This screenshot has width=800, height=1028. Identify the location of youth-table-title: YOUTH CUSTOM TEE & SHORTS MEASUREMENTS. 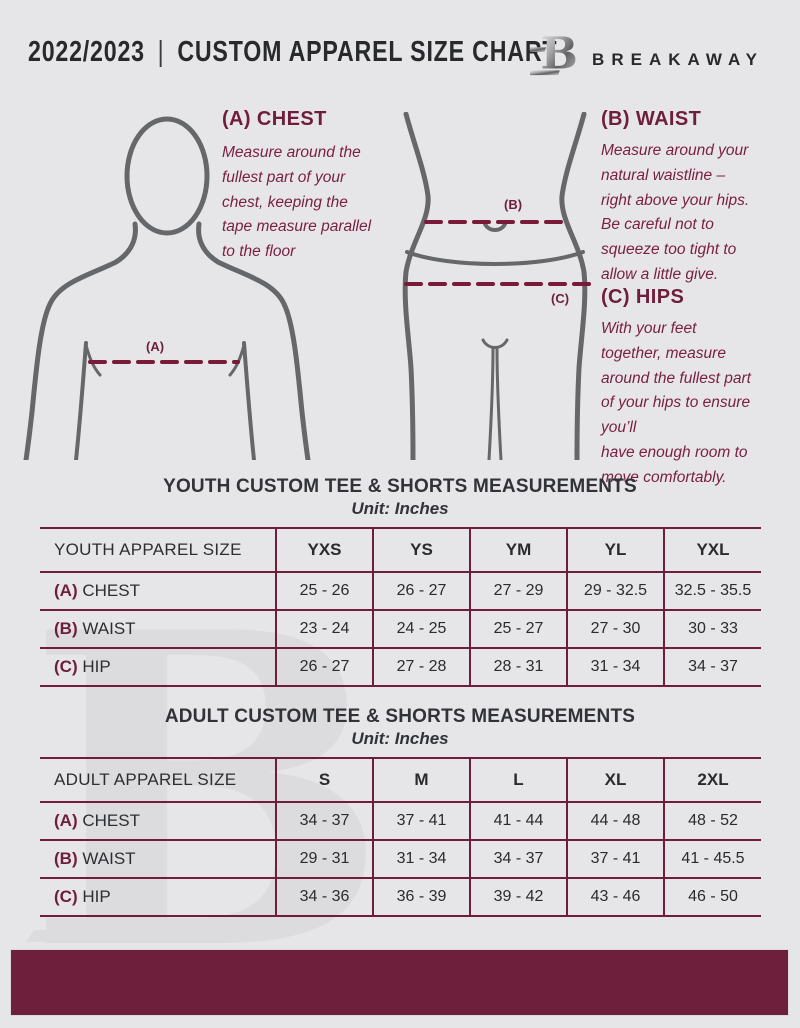
(400, 486).